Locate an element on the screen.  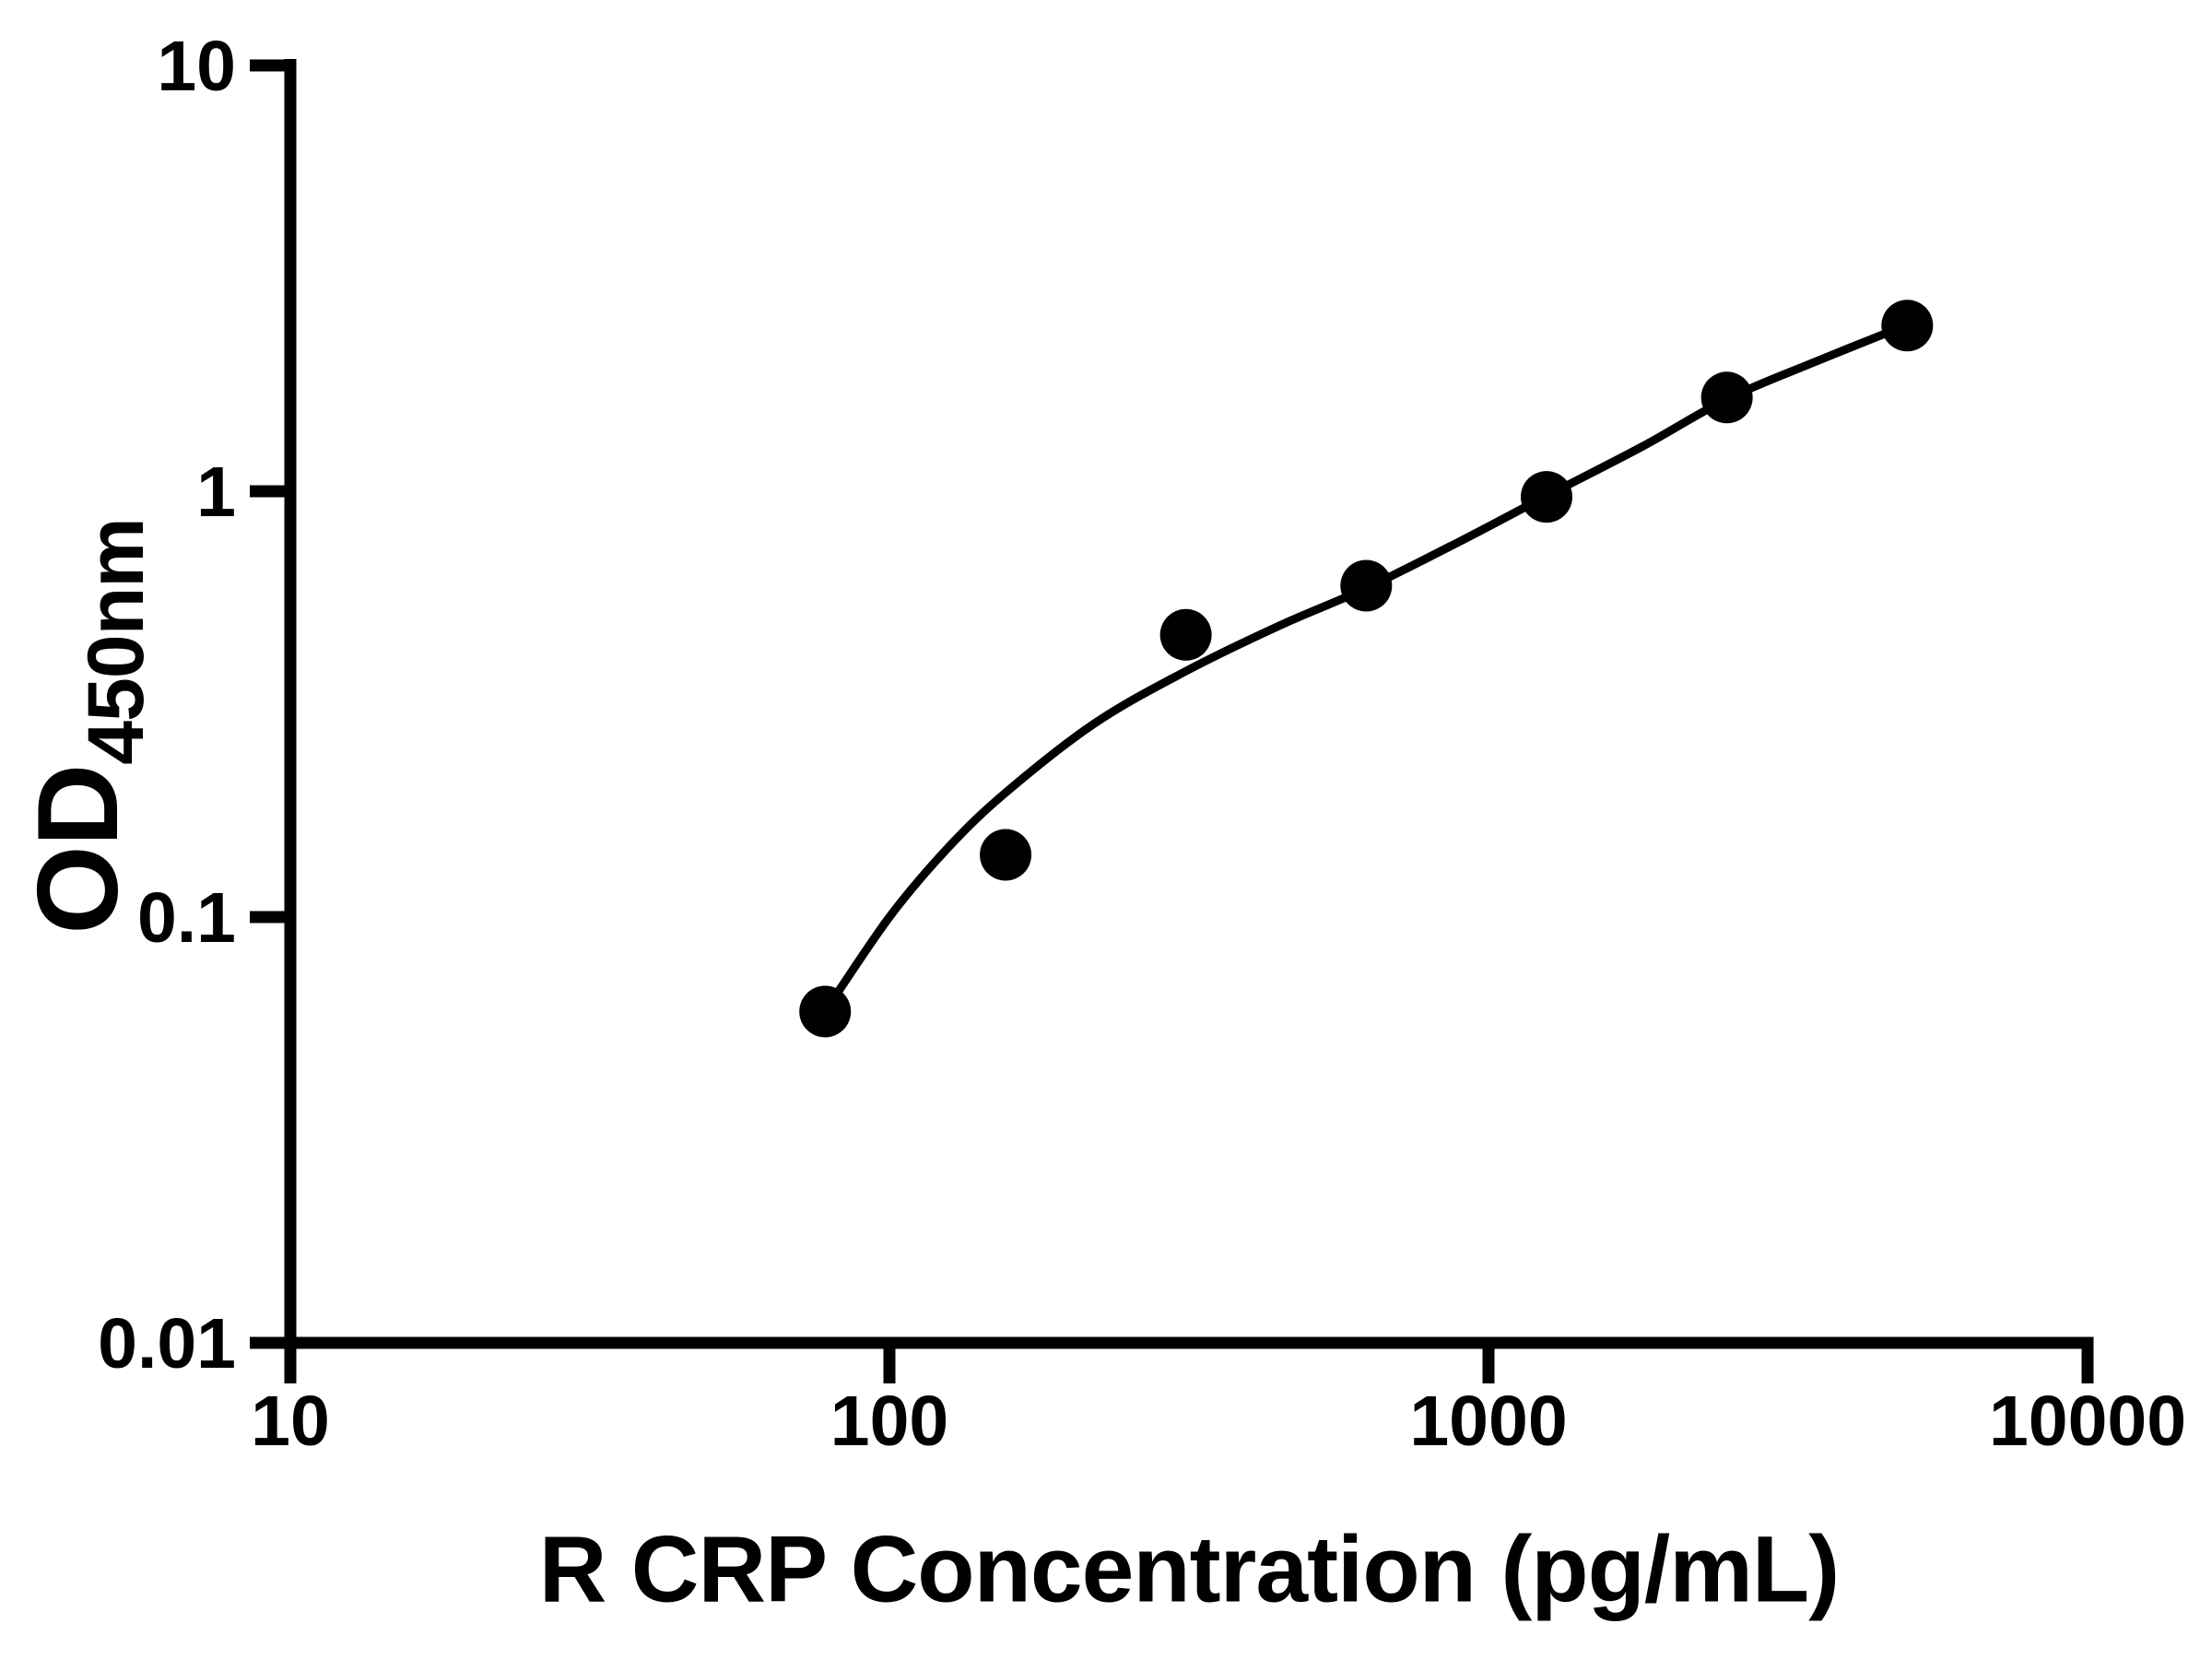
y-tick-label: 0.1 is located at coordinates (186, 918).